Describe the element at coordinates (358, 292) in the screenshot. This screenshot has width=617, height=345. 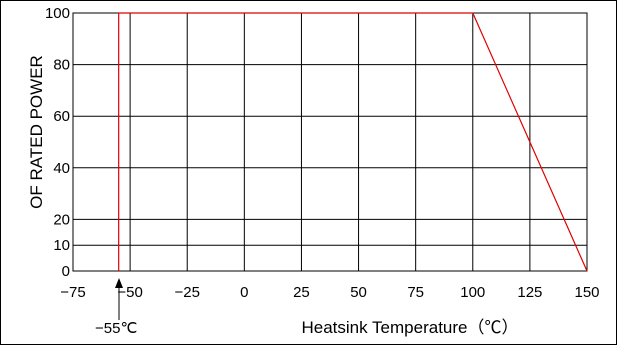
I see `x-tick-label: 50` at that location.